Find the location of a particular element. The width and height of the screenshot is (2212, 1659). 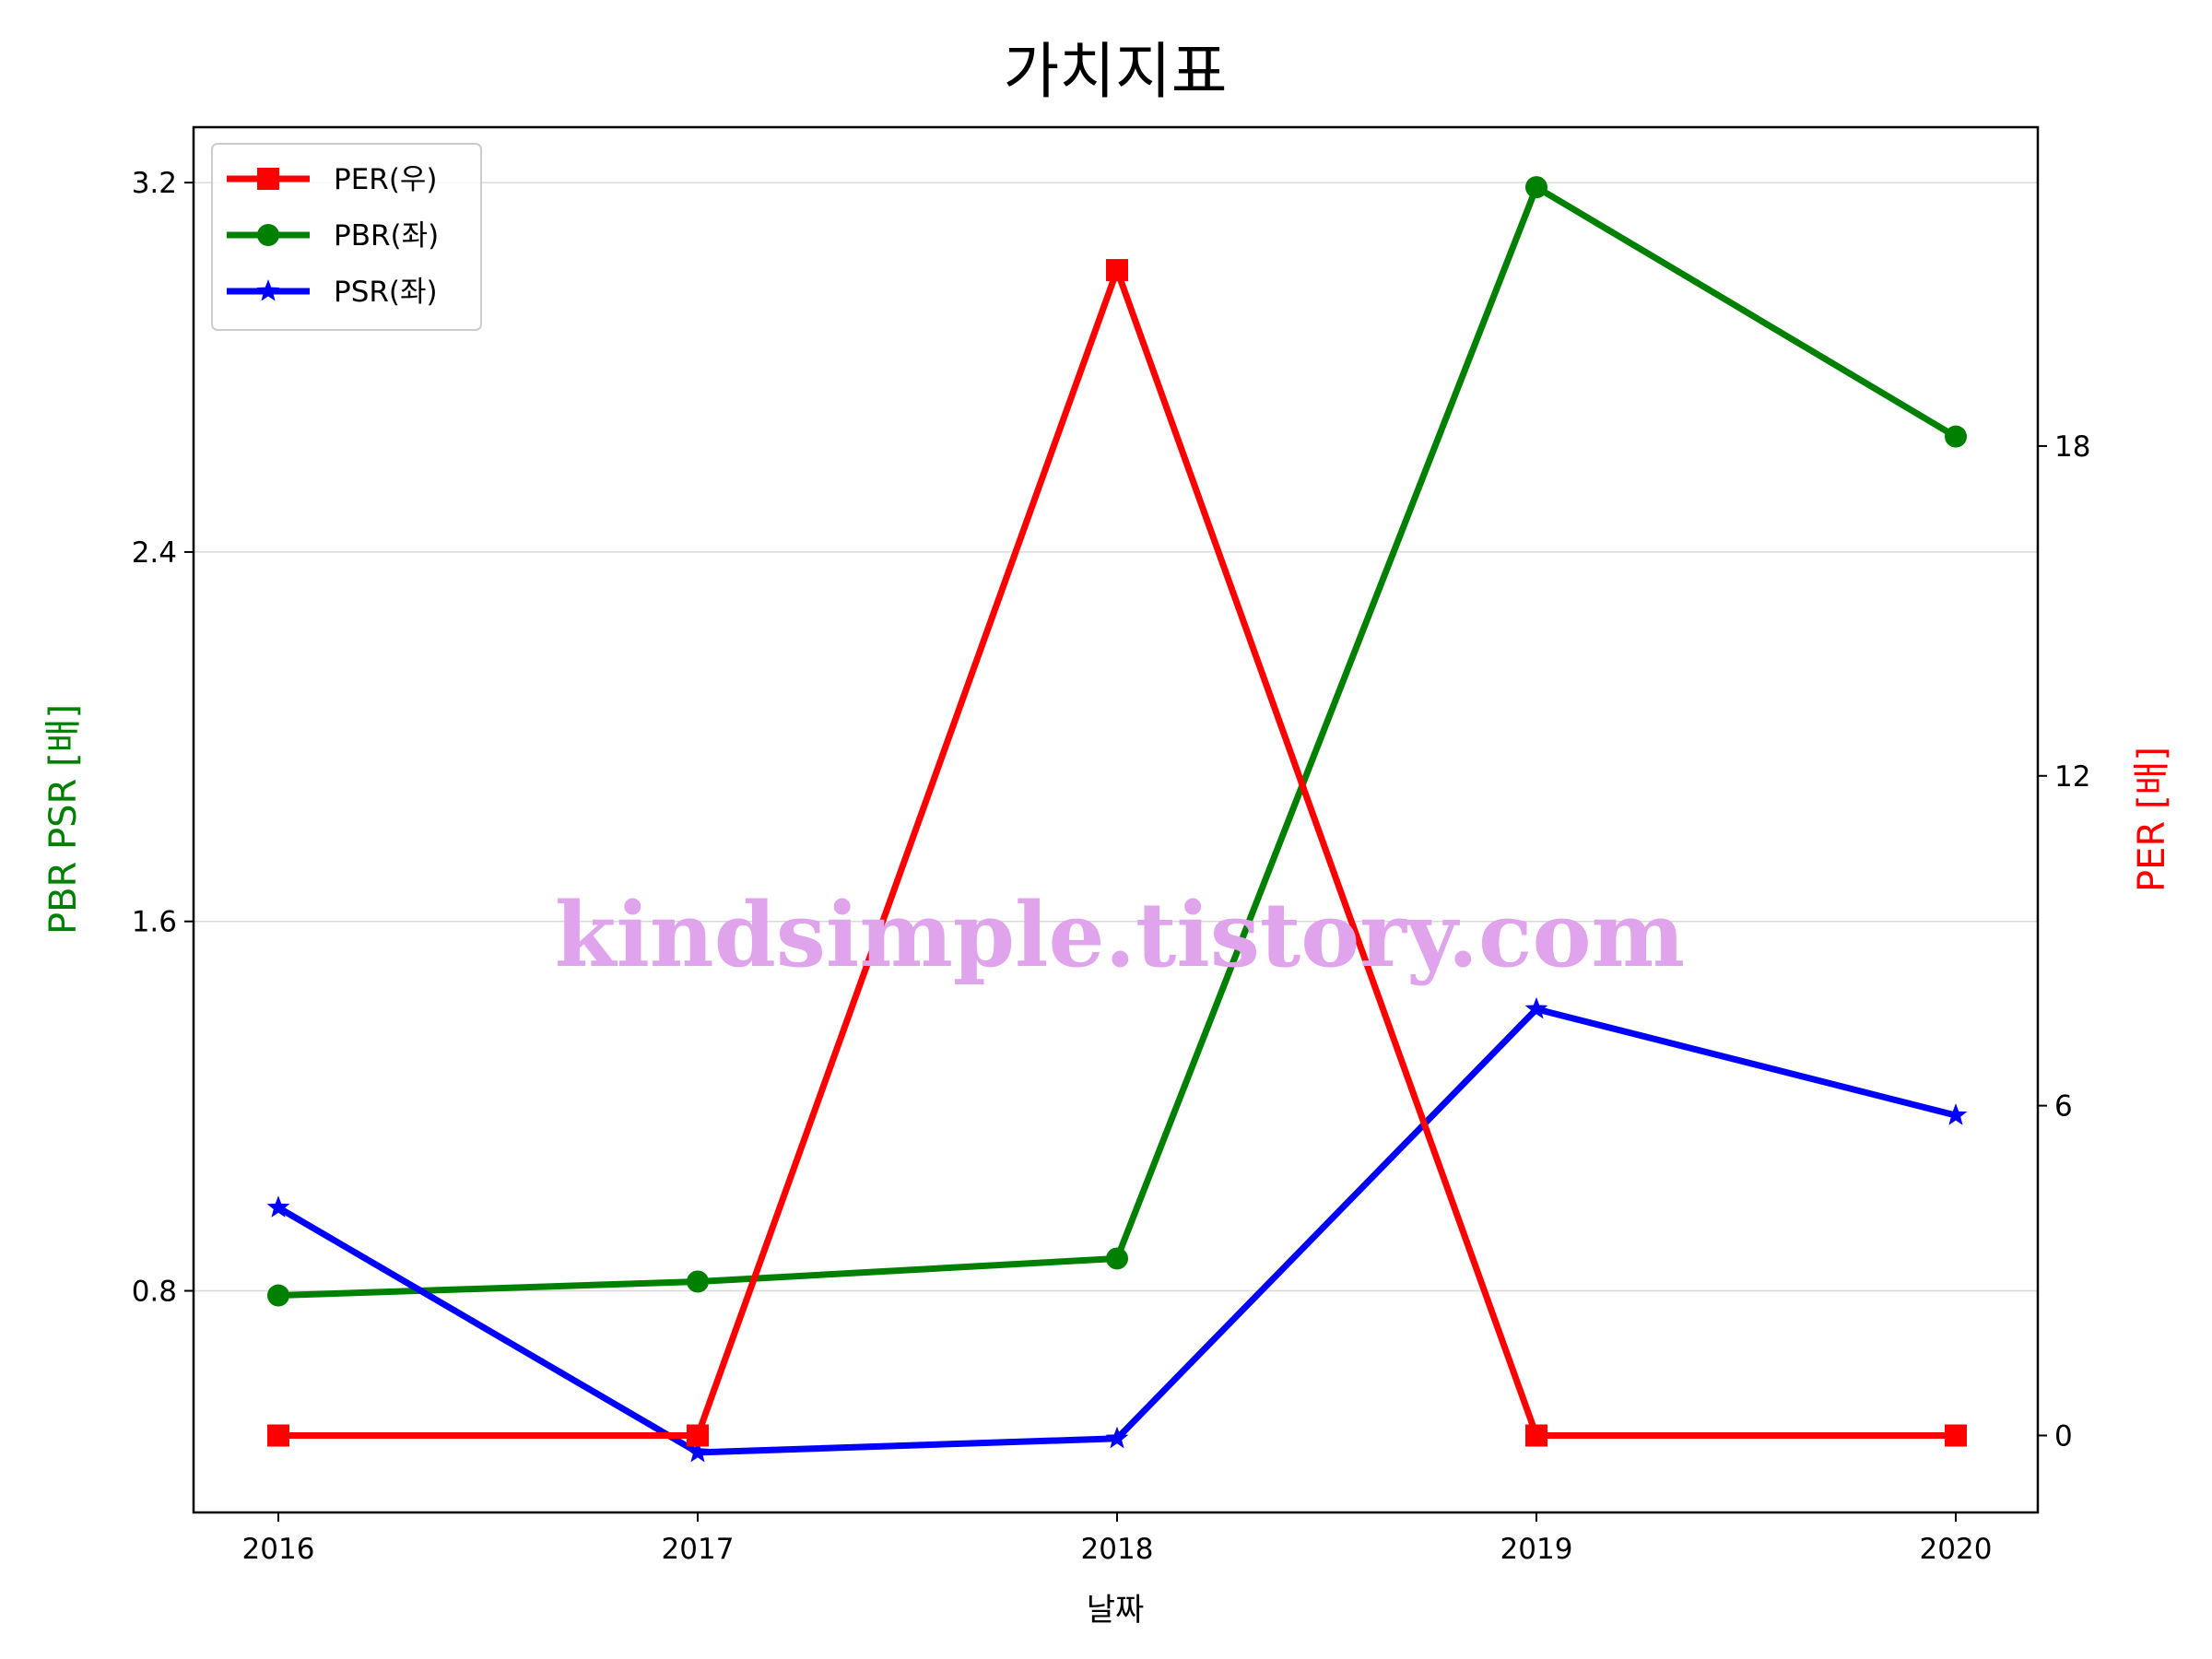

x-tick-label: 2019 is located at coordinates (1536, 1549).